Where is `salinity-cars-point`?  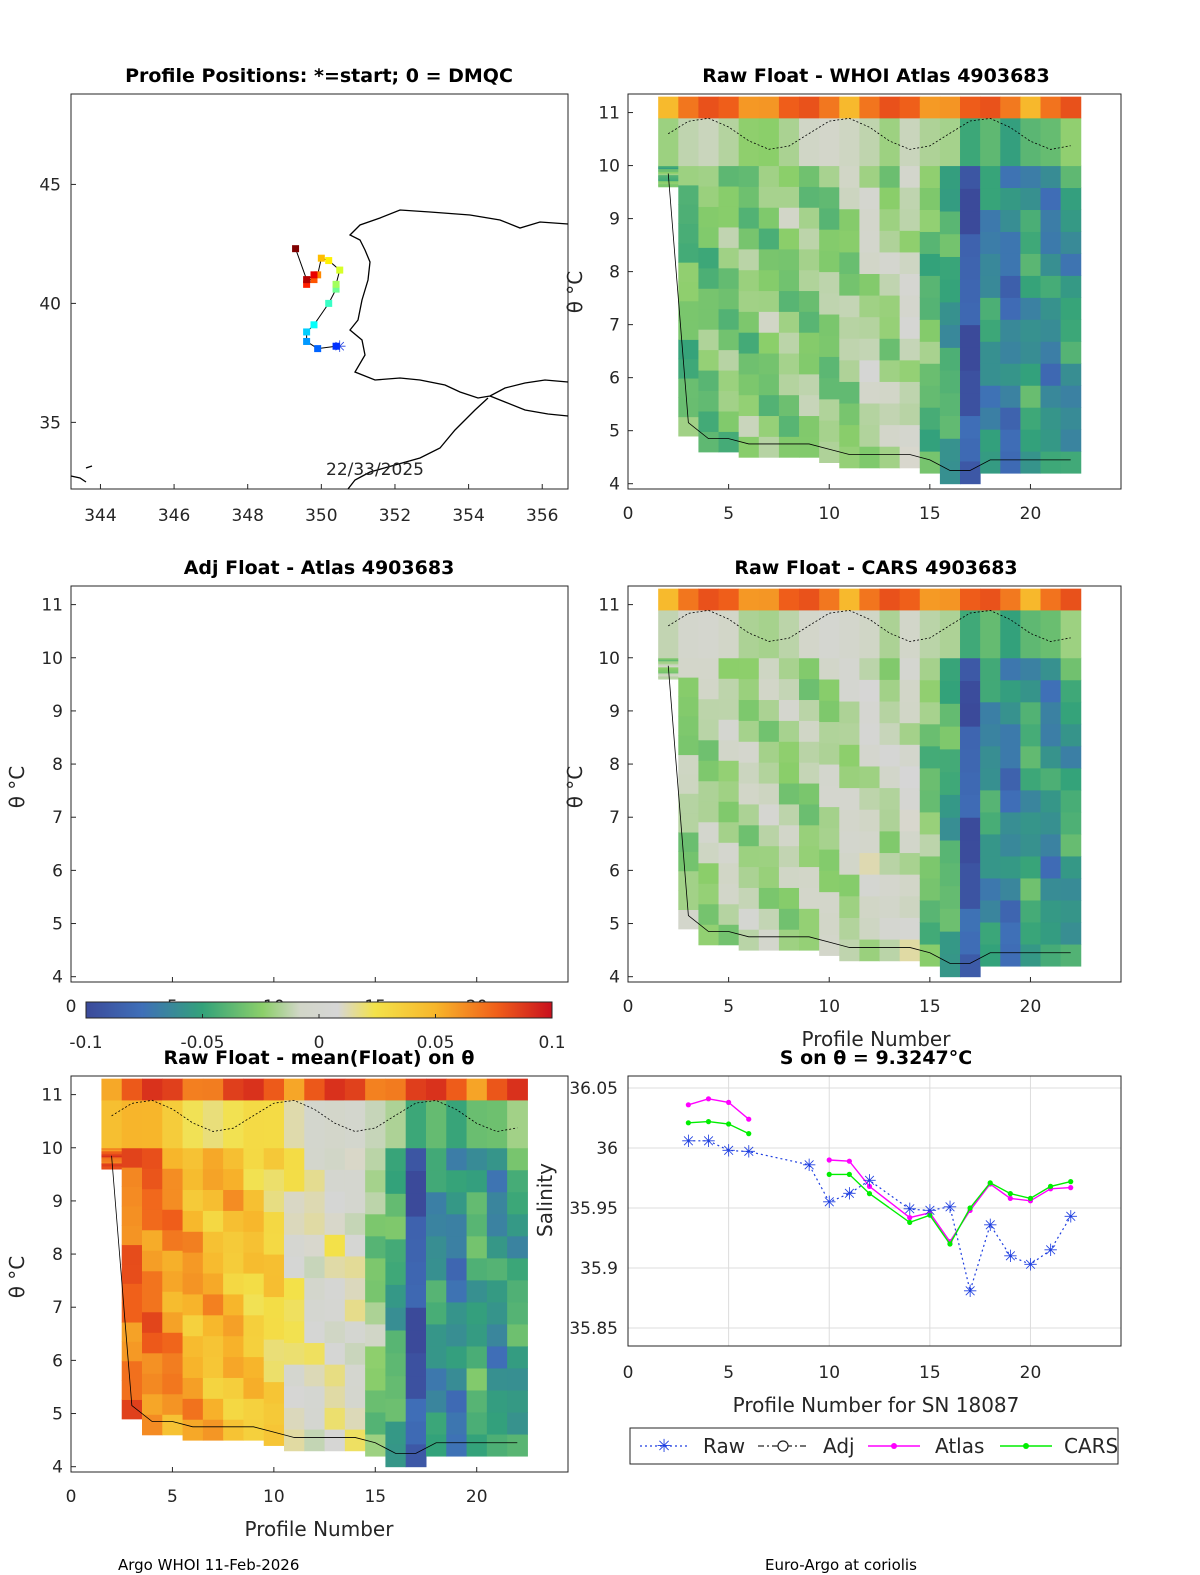
salinity-cars-point is located at coordinates (1010, 1194).